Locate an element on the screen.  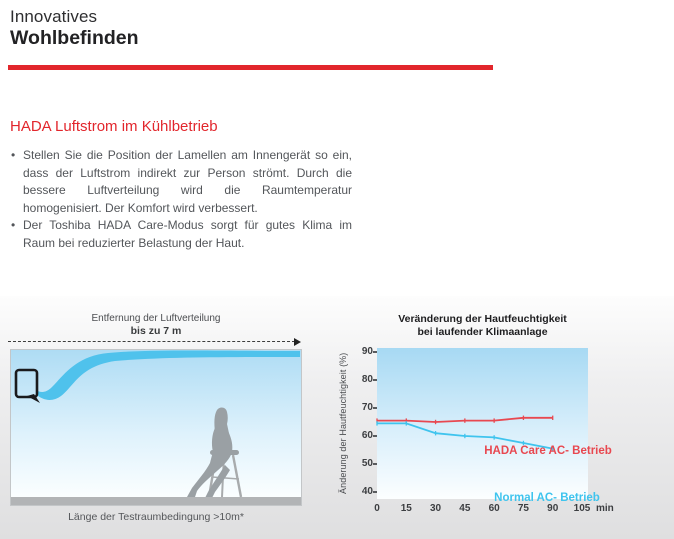
page-title: Wohlbefinden is located at coordinates (74, 38).